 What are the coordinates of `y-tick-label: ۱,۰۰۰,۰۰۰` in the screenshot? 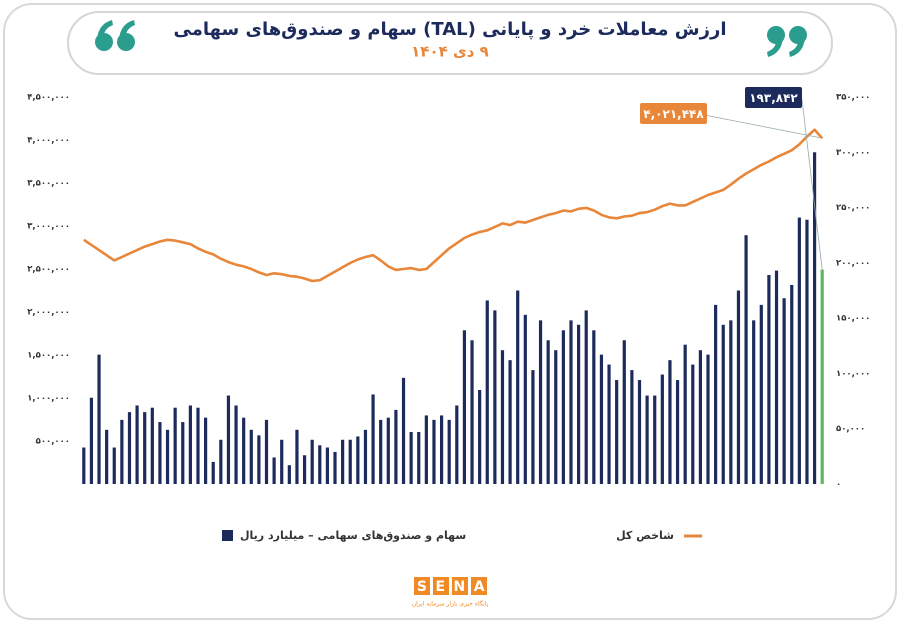 It's located at (48, 399).